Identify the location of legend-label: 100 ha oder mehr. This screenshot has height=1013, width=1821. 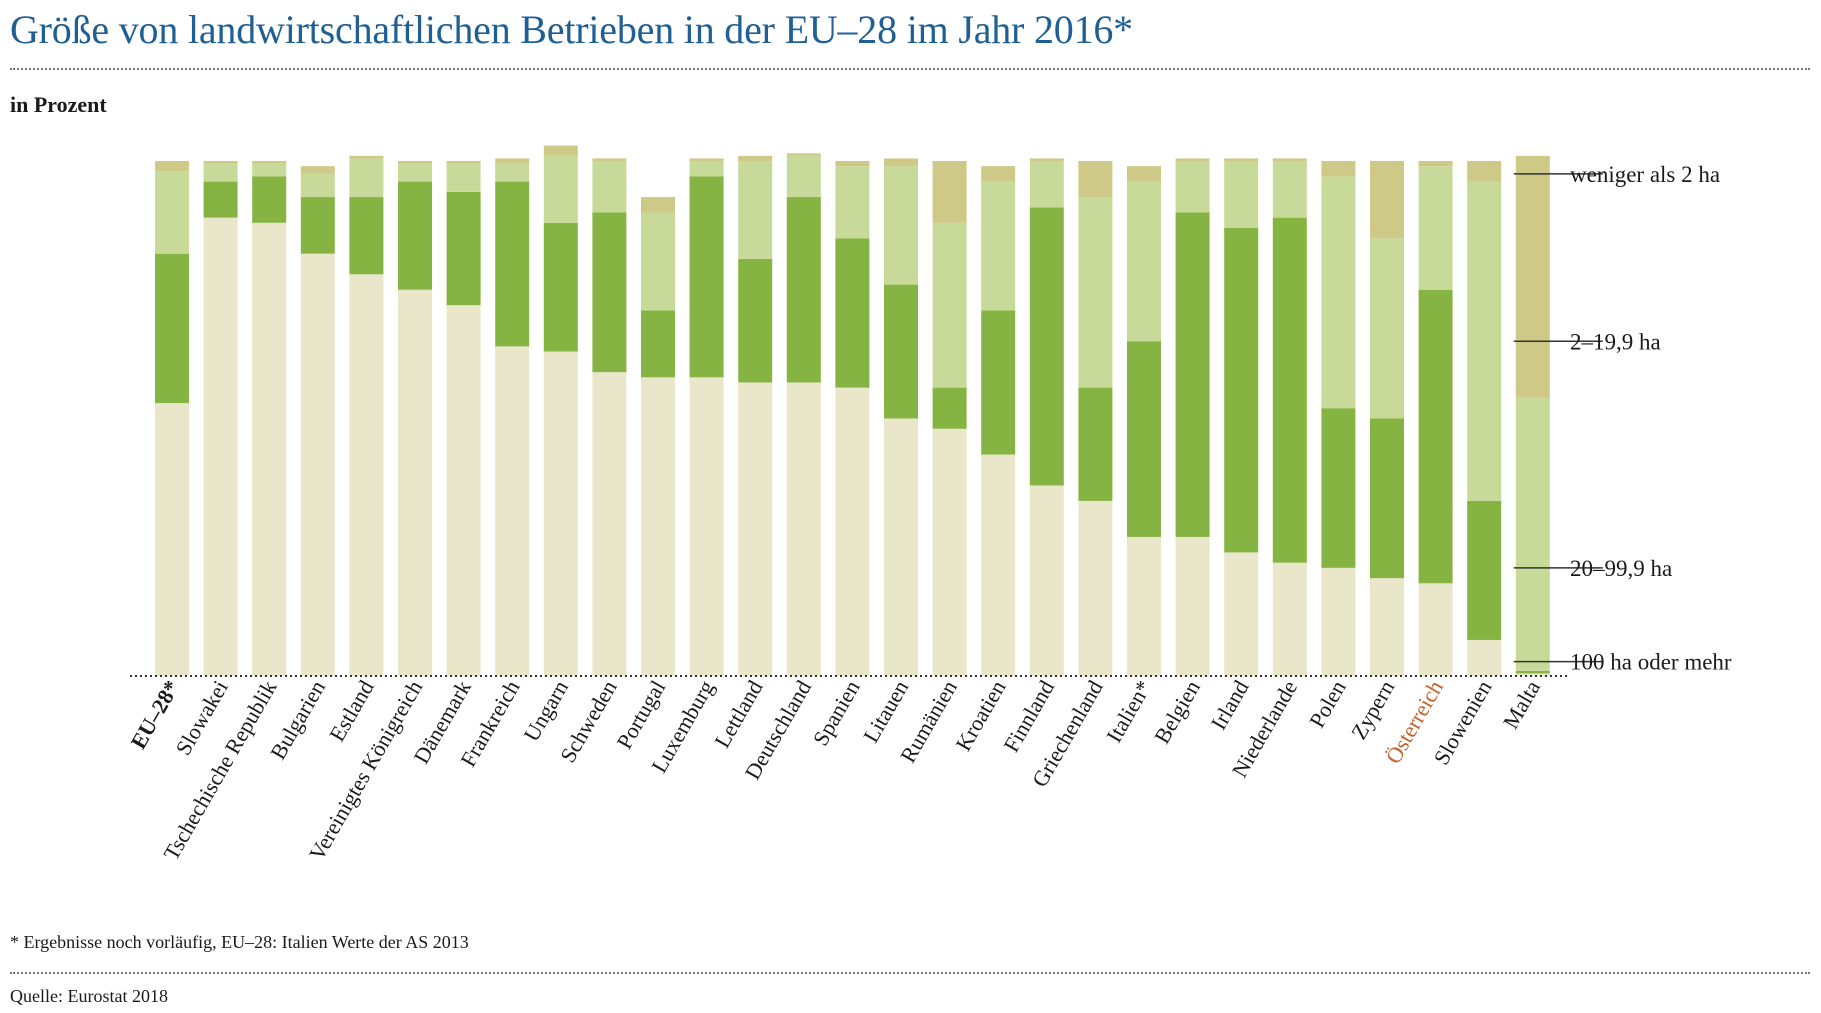
(1651, 662).